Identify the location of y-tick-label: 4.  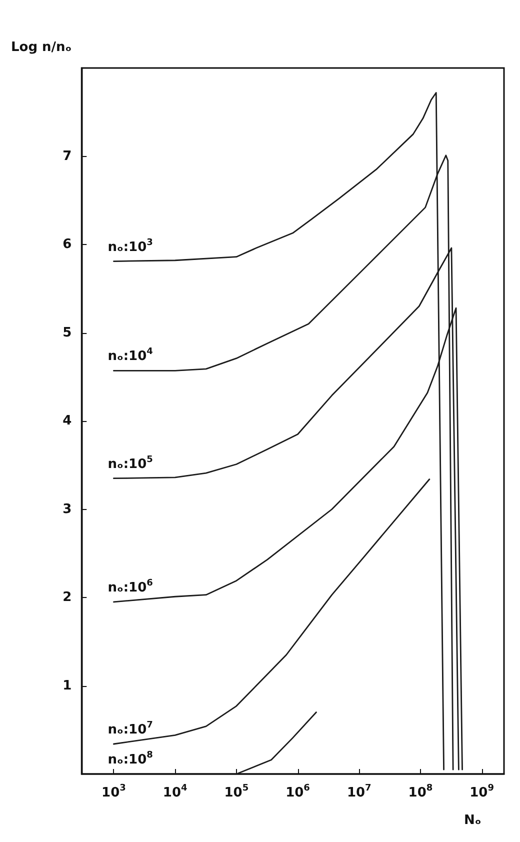
(67, 421).